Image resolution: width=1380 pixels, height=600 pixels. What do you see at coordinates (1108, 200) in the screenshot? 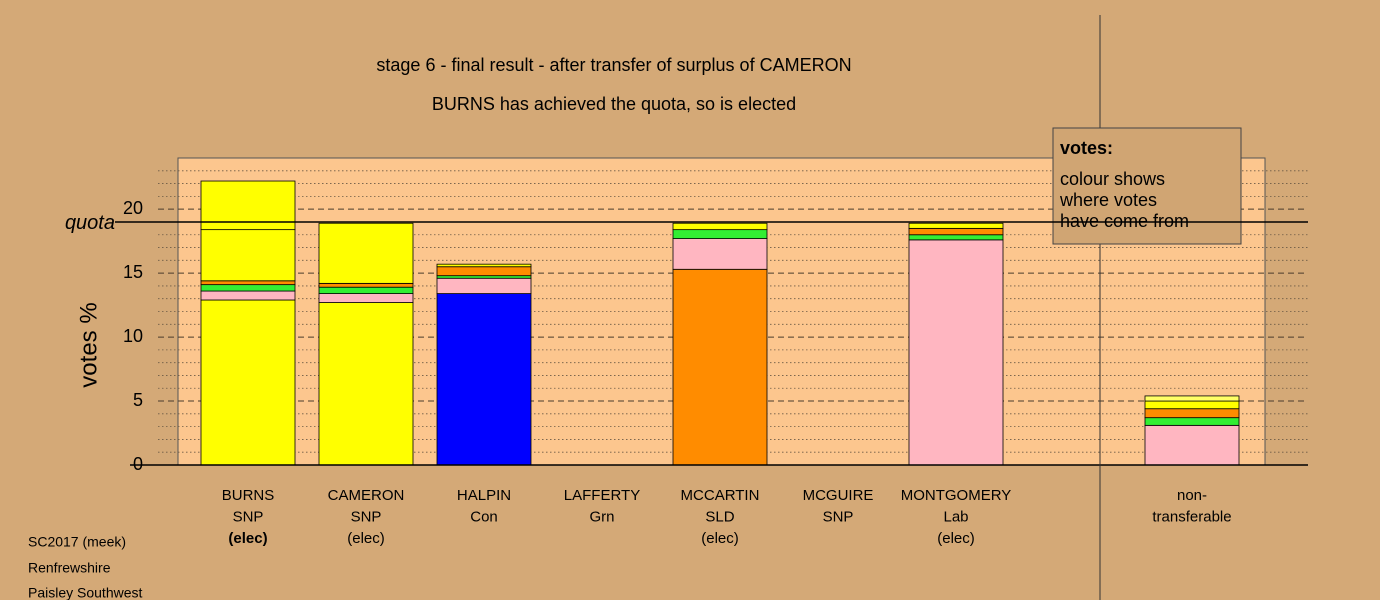
I see `info-box-line: where votes` at bounding box center [1108, 200].